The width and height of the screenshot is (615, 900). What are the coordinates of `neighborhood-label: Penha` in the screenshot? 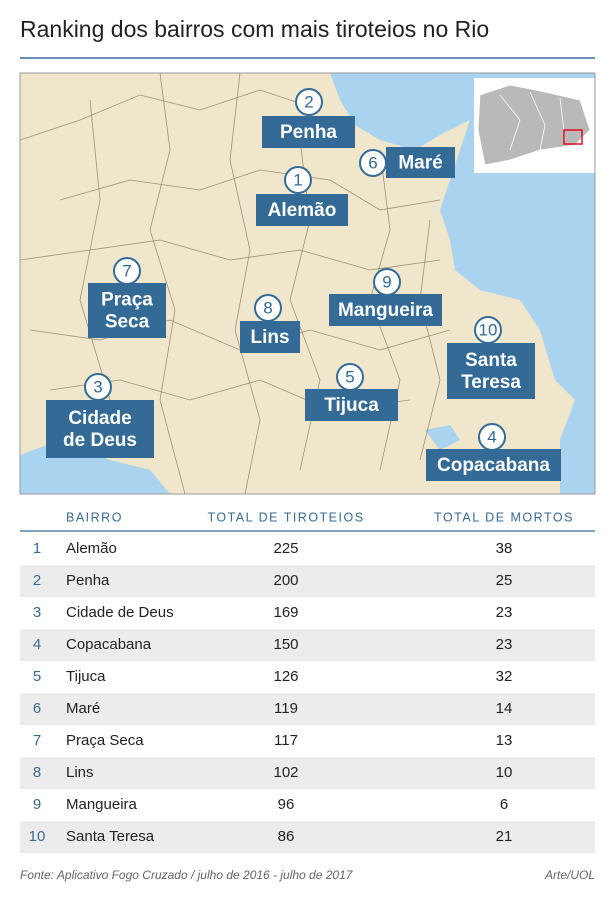 It's located at (308, 132).